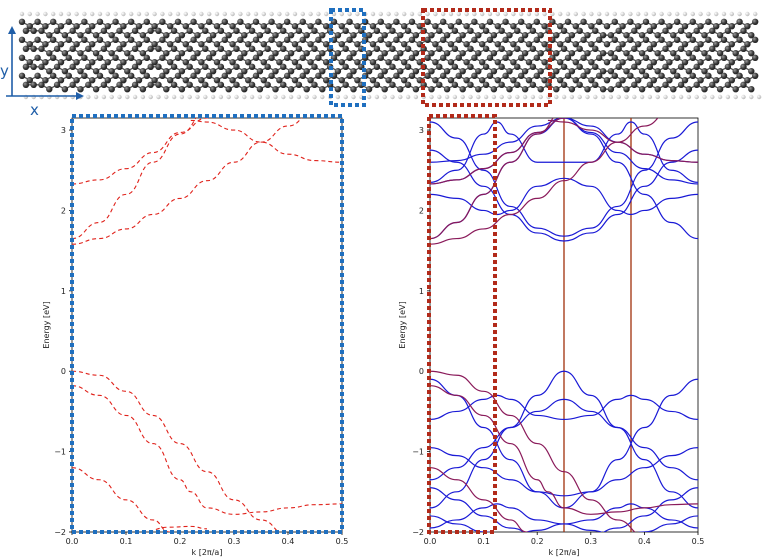 The image size is (768, 560). I want to click on axis-y-label: y, so click(4, 71).